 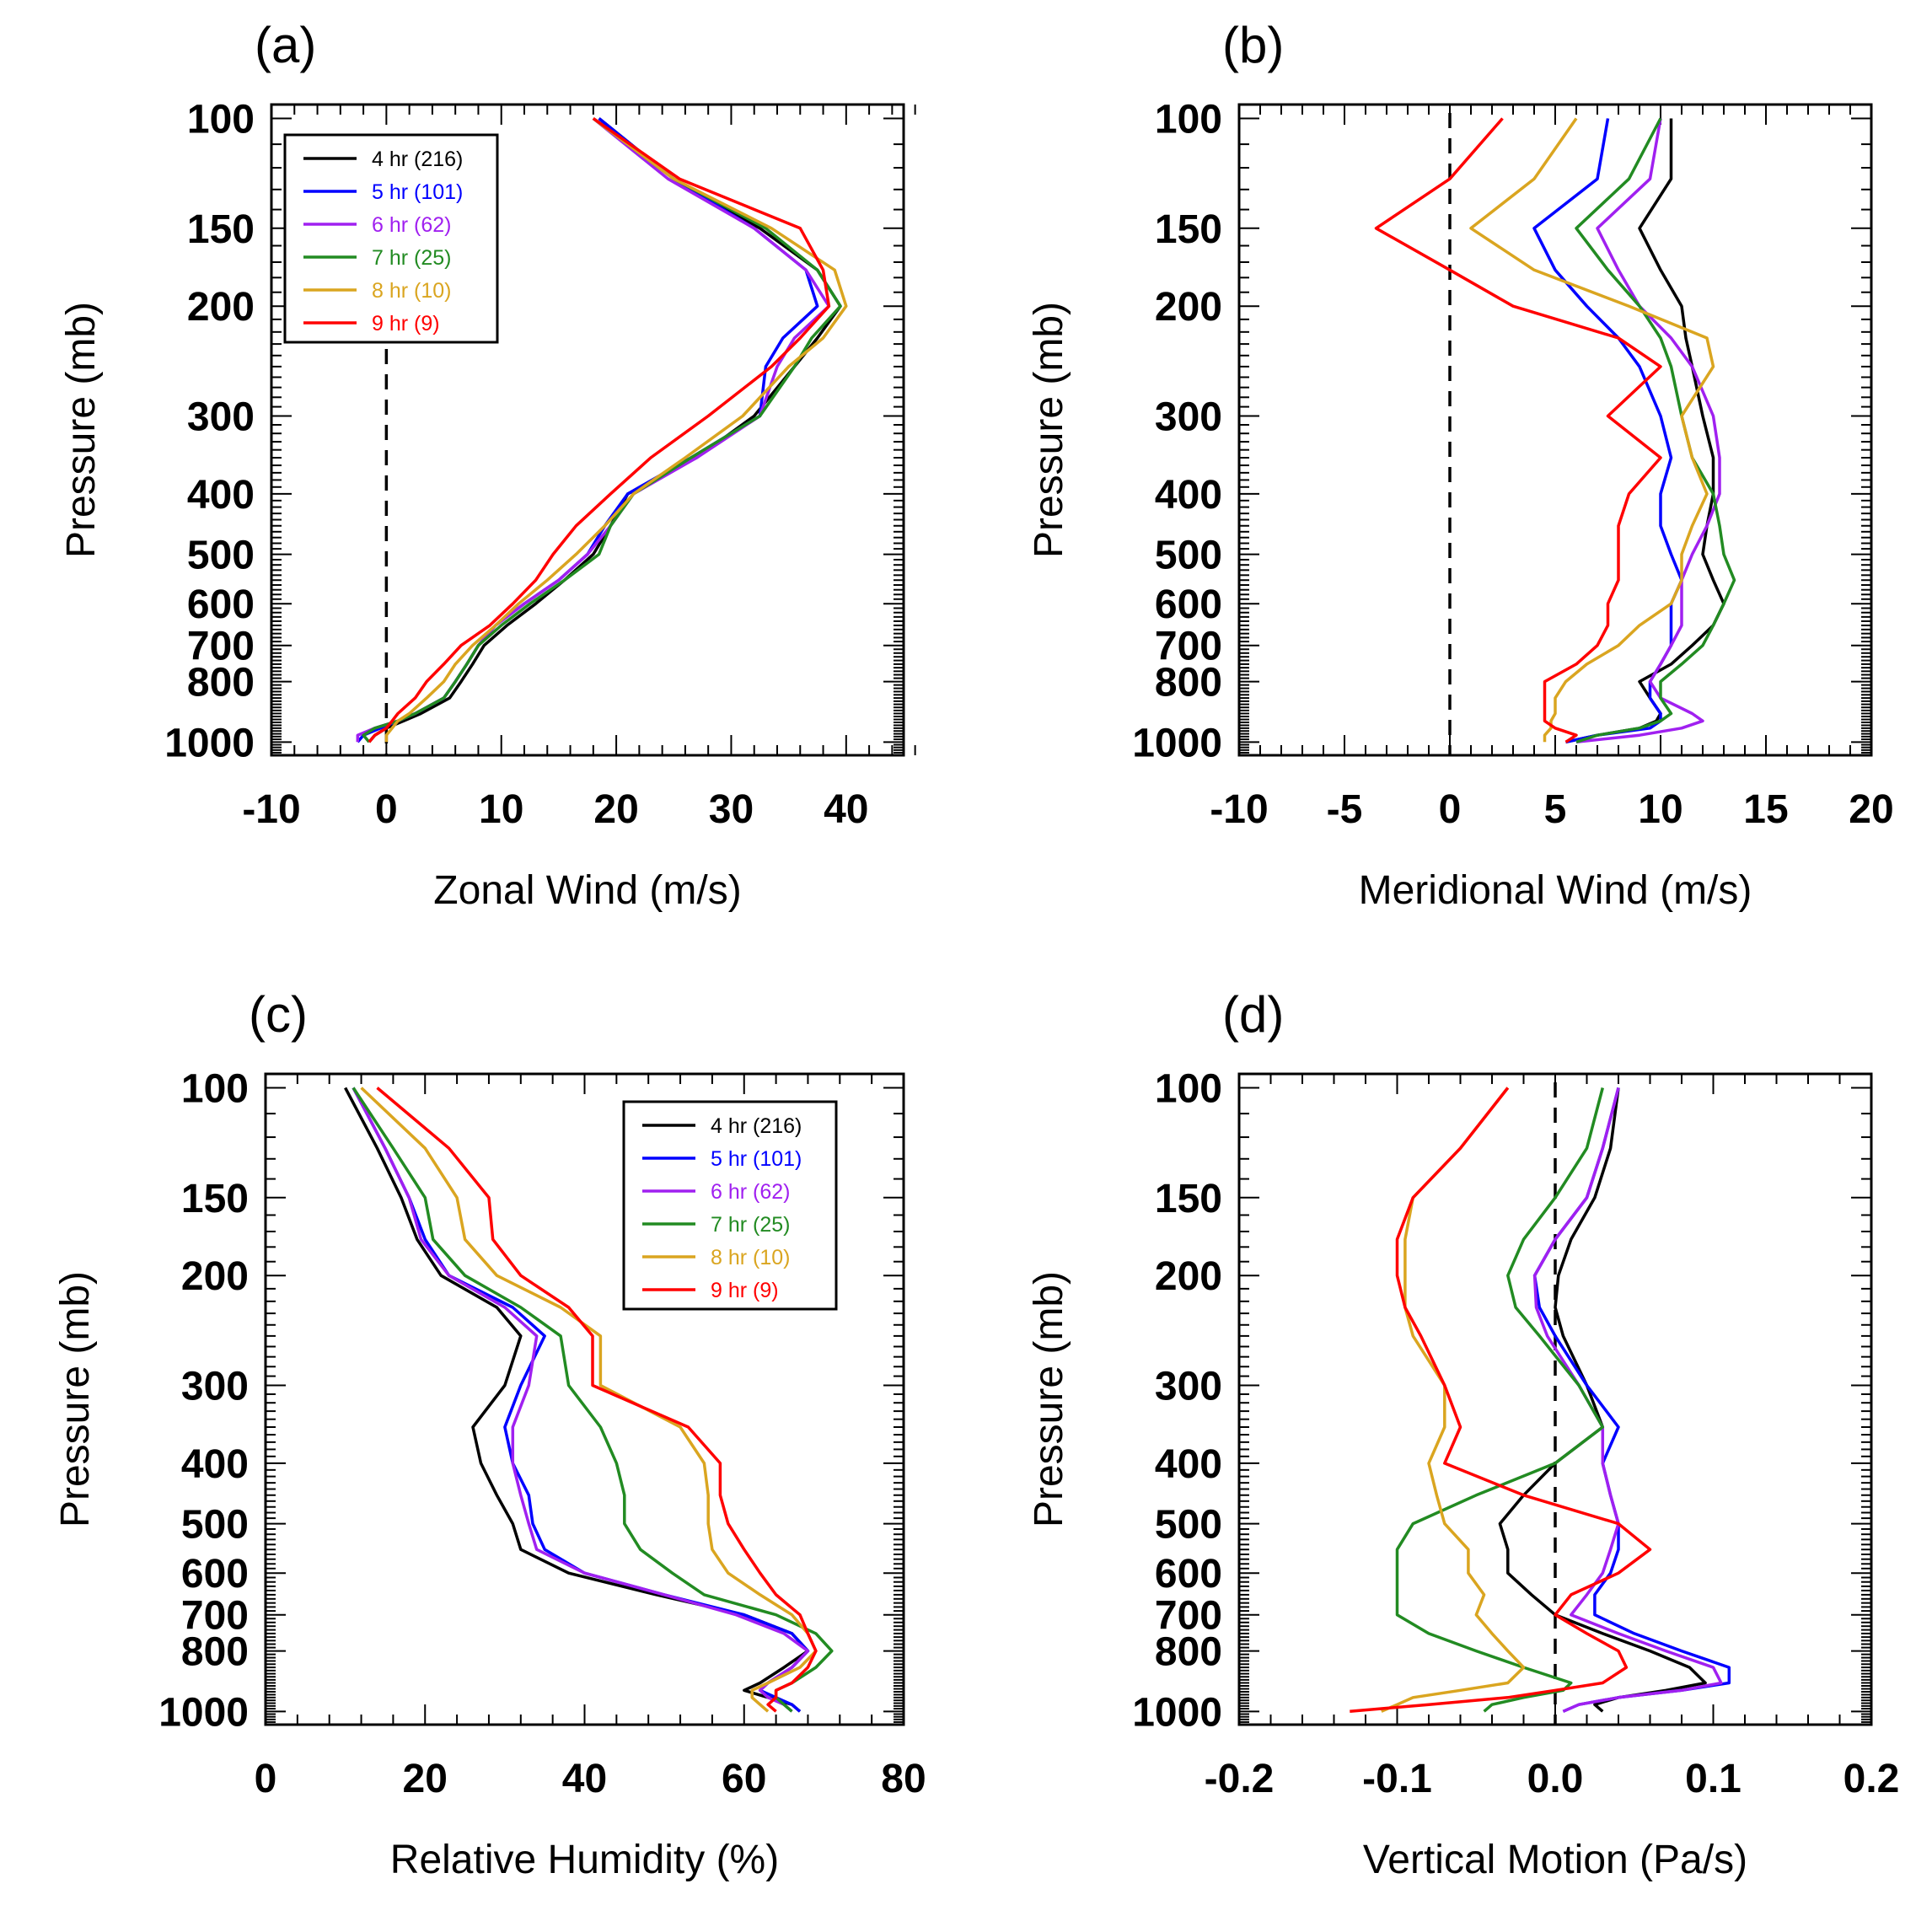 What do you see at coordinates (1555, 1860) in the screenshot?
I see `x-axis-title: Vertical Motion (Pa/s)` at bounding box center [1555, 1860].